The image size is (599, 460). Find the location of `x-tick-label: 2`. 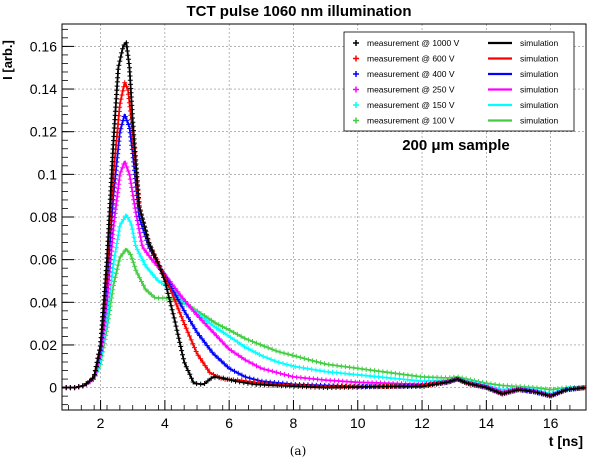

x-tick-label: 2 is located at coordinates (101, 423).